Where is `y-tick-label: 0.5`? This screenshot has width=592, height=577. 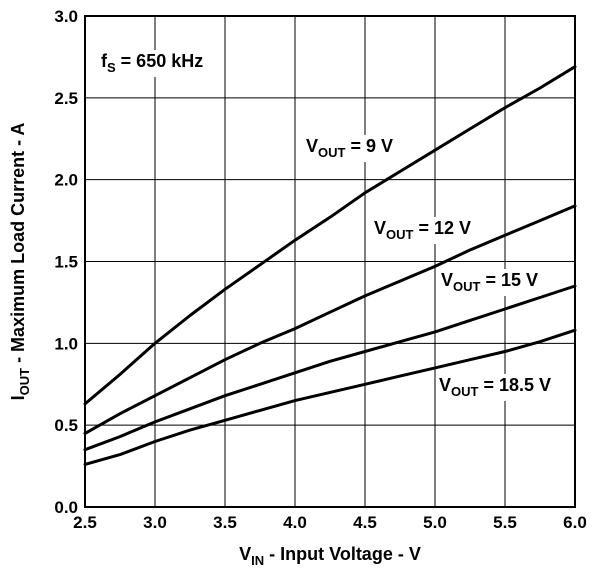
y-tick-label: 0.5 is located at coordinates (66, 425).